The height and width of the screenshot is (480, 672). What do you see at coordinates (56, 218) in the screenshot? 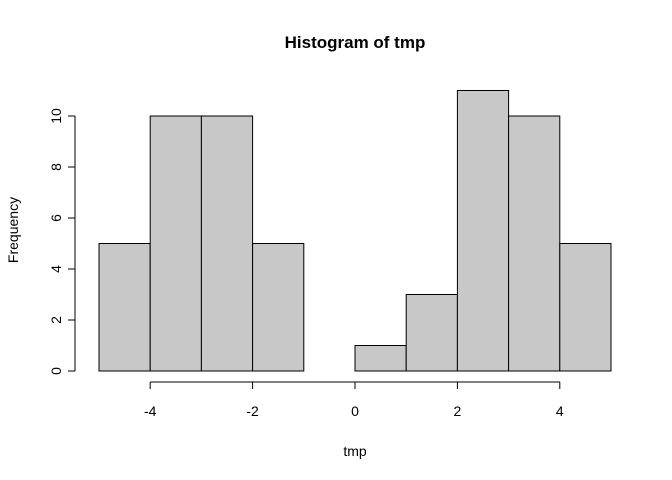
I see `y-tick-label: 6` at bounding box center [56, 218].